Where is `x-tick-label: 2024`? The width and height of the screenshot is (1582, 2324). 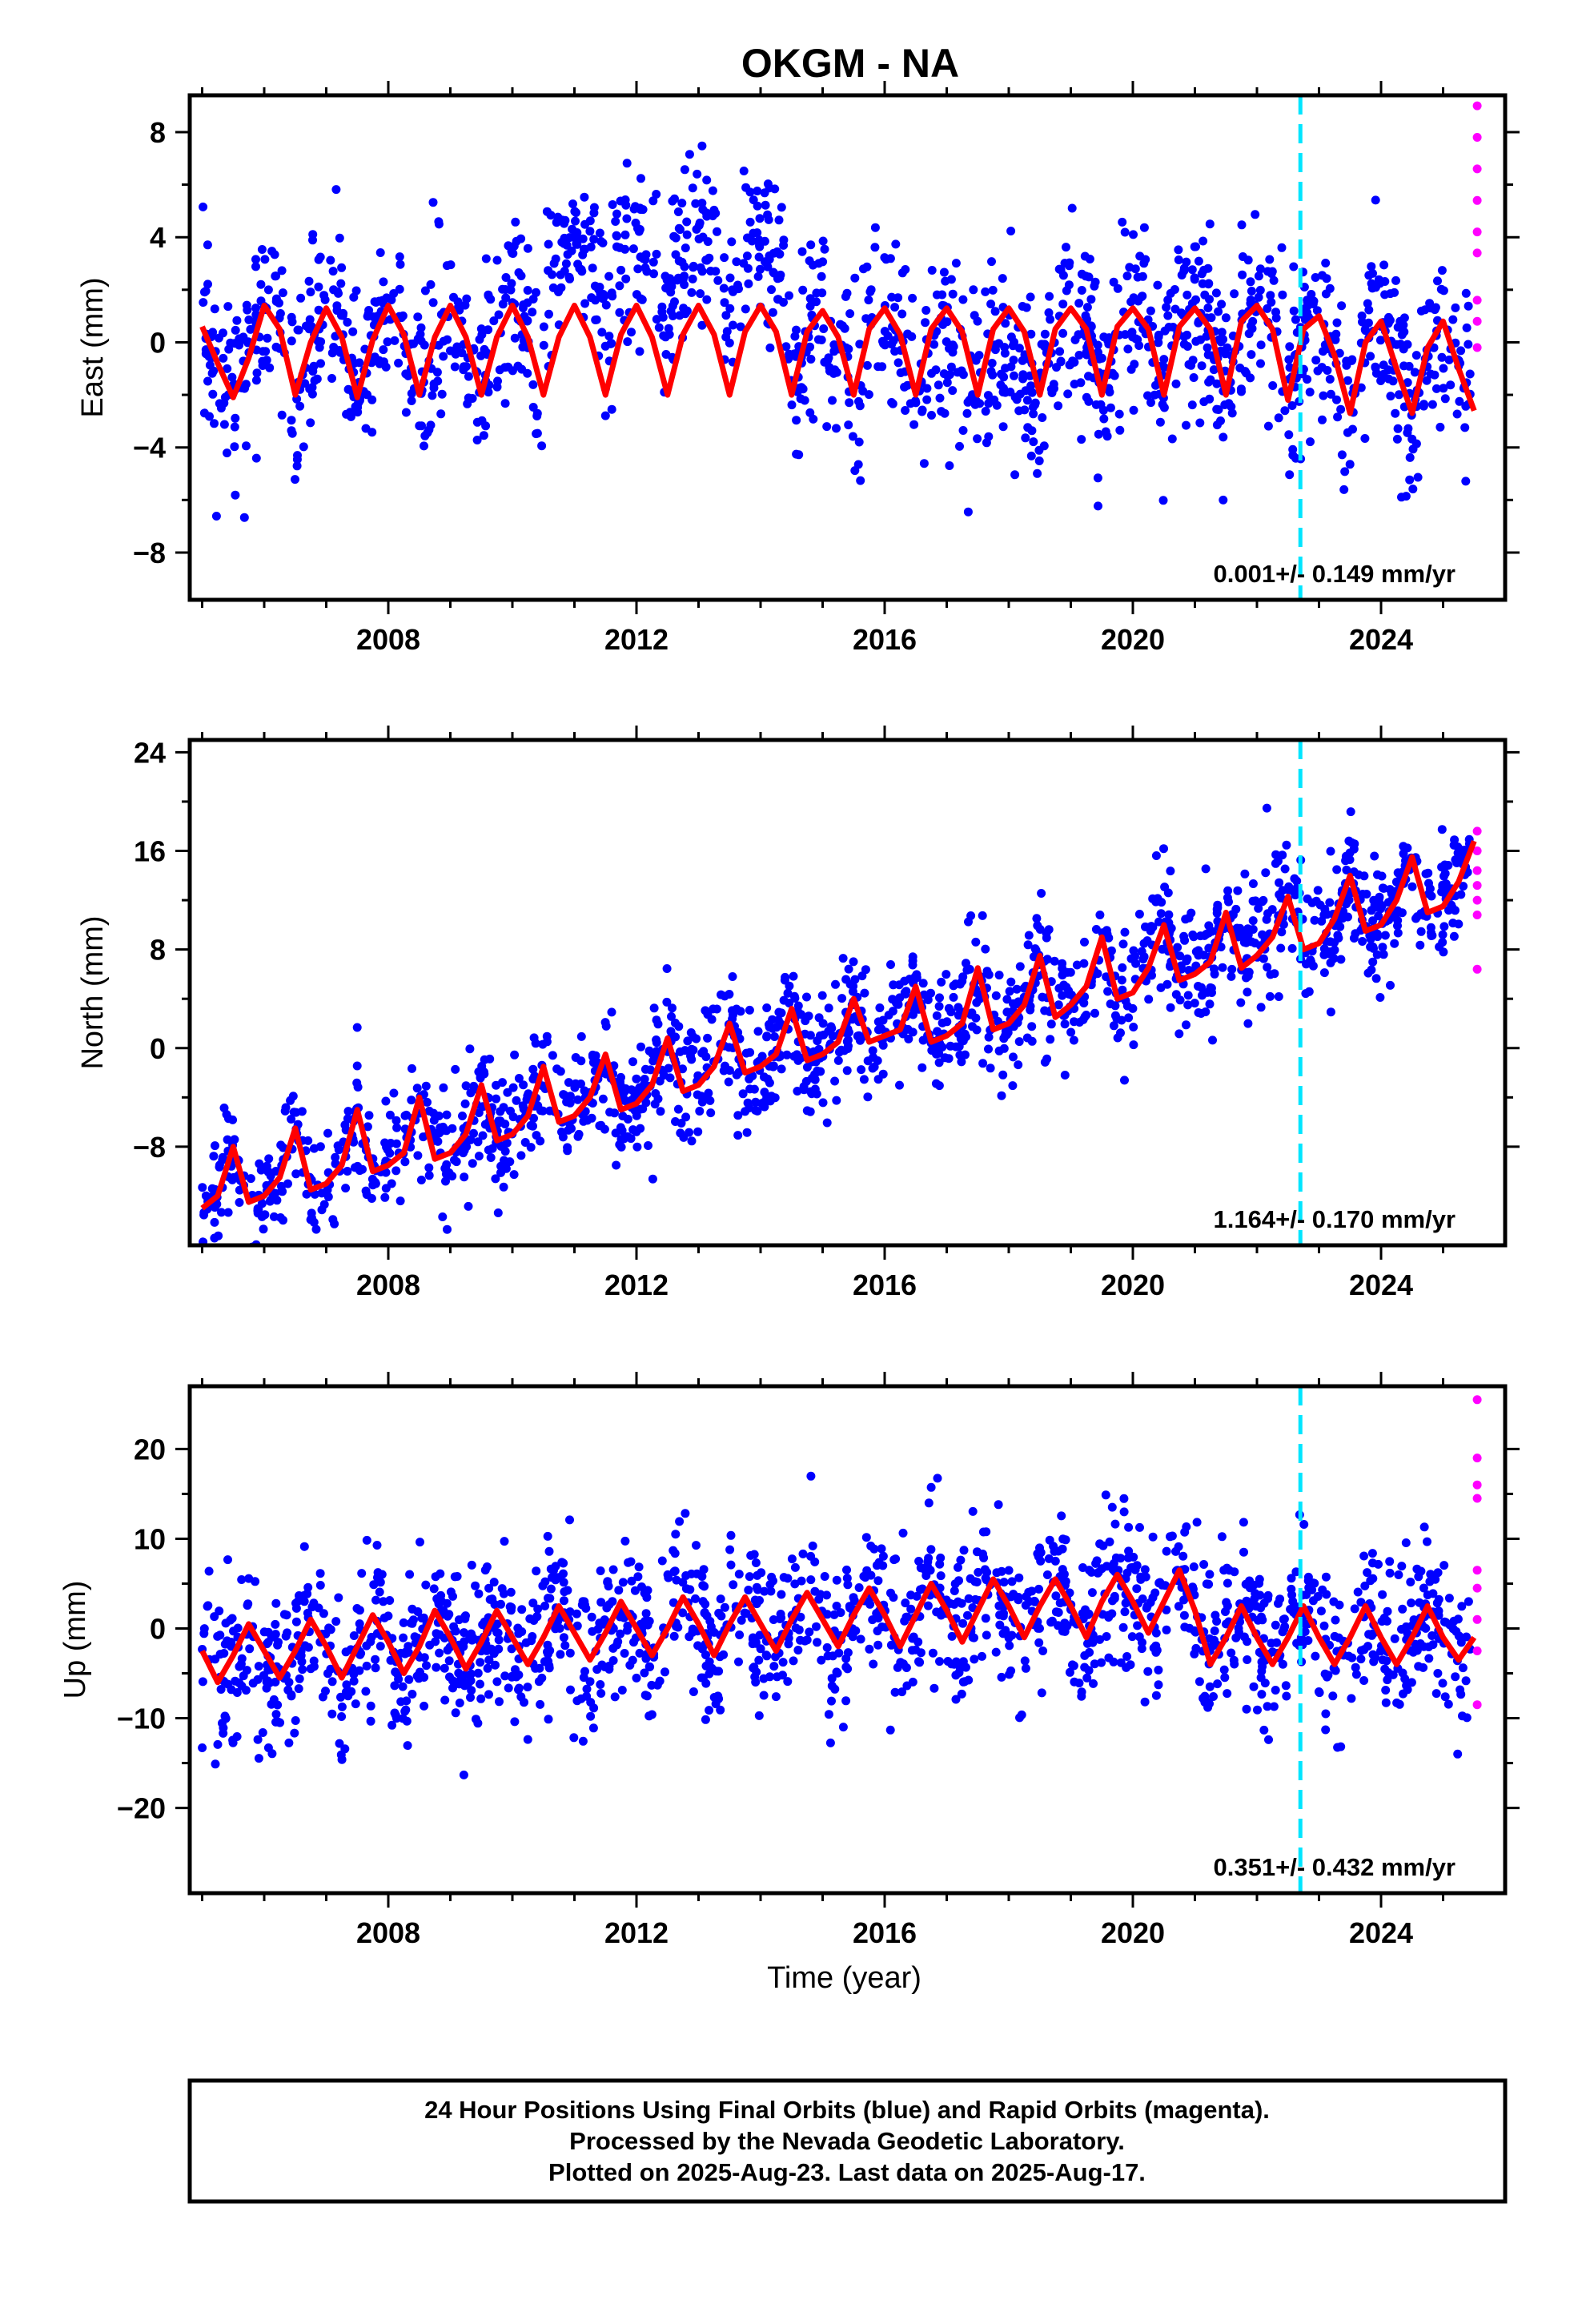
x-tick-label: 2024 is located at coordinates (1381, 1285).